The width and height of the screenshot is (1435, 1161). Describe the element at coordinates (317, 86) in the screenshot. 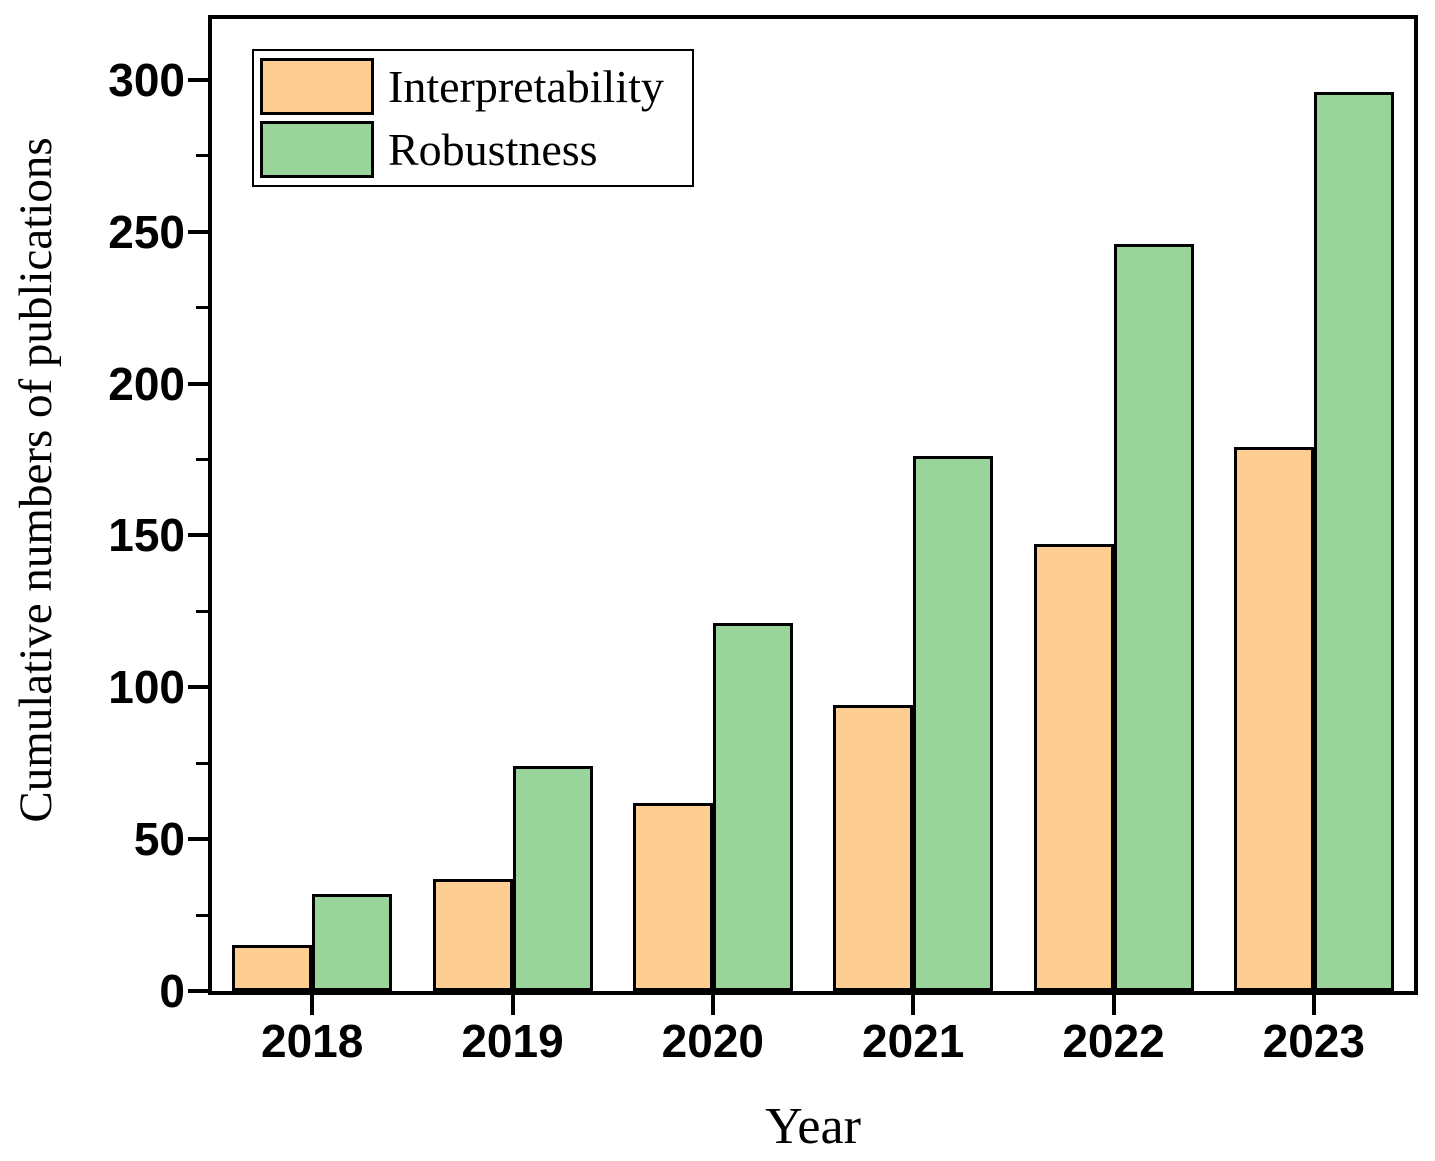

I see `legend-swatch-interpretability` at that location.